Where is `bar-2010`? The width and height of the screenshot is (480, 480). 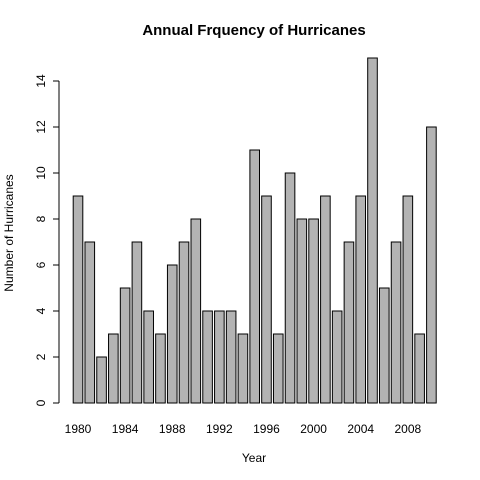
bar-2010 is located at coordinates (431, 265).